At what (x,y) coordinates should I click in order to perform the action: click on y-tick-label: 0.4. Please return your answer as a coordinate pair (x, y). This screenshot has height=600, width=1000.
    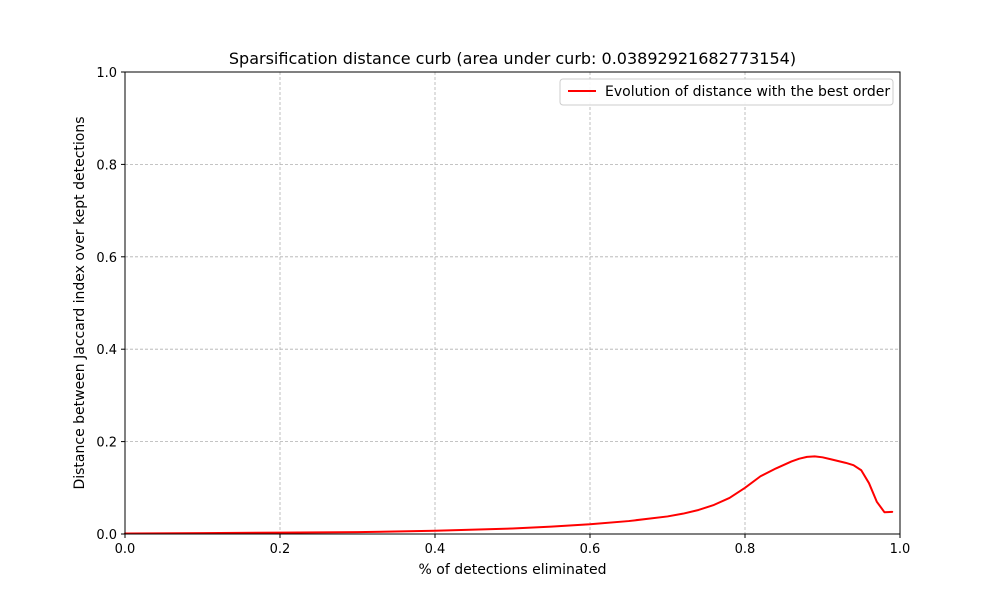
    Looking at the image, I should click on (106, 350).